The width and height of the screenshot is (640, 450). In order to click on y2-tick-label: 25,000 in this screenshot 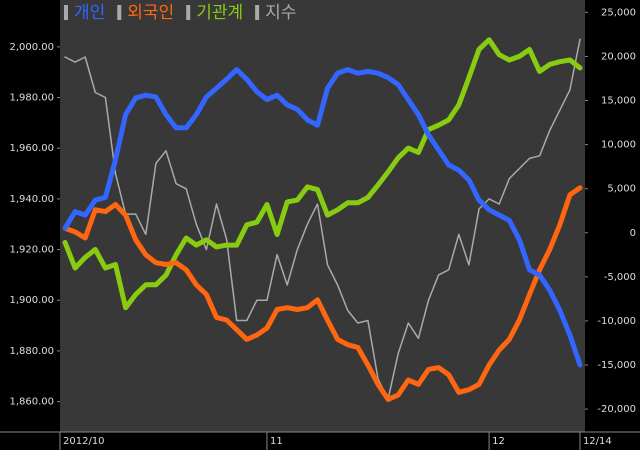, I will do `click(618, 12)`.